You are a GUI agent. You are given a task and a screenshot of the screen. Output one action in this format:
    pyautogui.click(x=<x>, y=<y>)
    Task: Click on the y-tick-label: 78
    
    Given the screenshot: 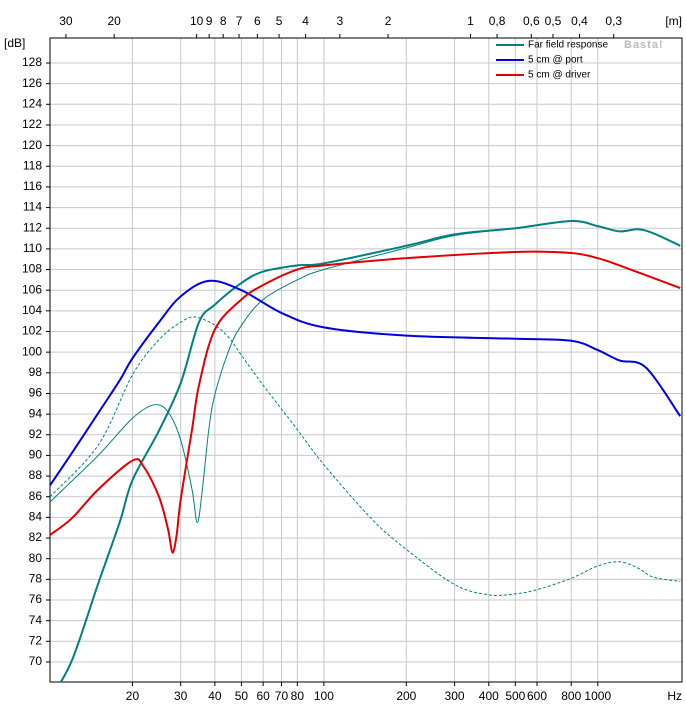 What is the action you would take?
    pyautogui.click(x=36, y=579)
    